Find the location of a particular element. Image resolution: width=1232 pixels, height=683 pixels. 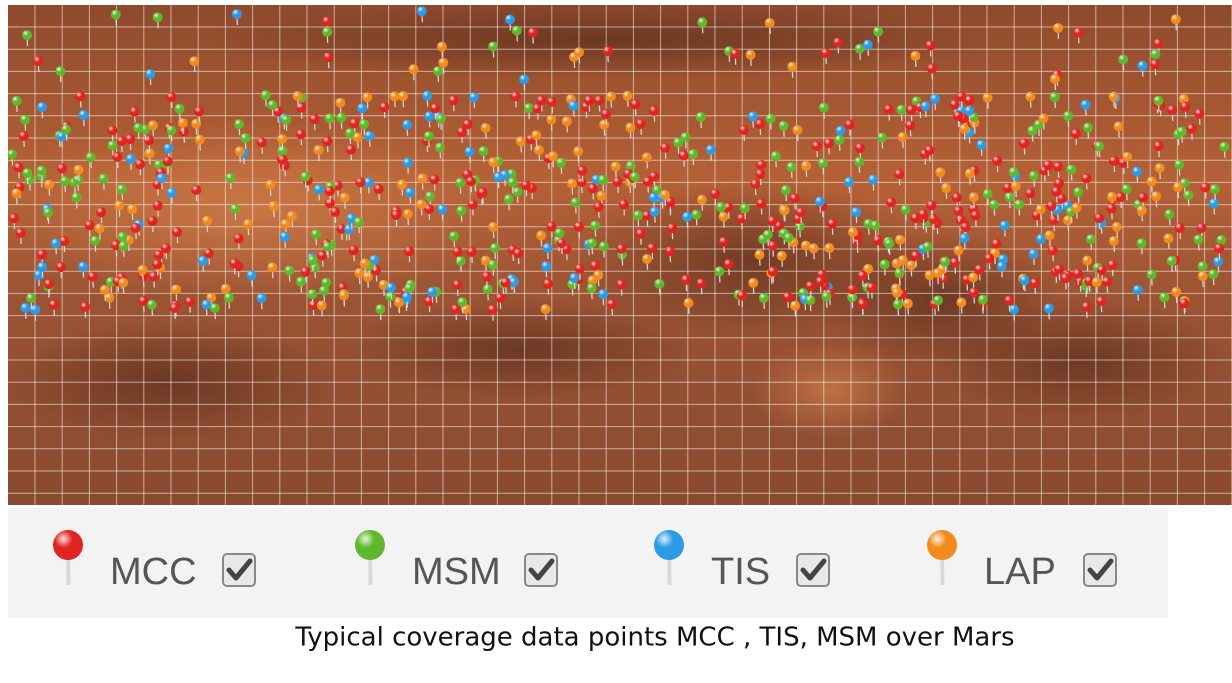

terrain is located at coordinates (259, 210).